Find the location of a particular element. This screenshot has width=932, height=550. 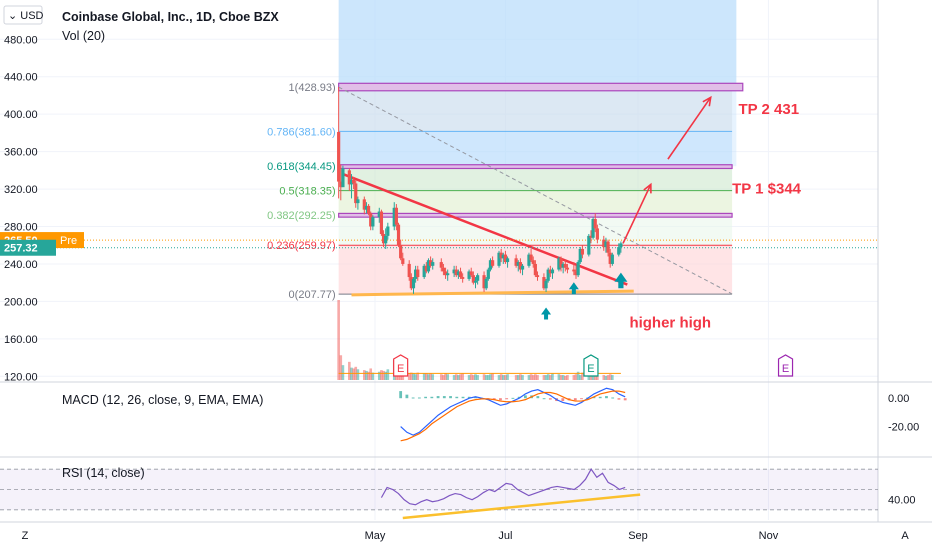

fib-band is located at coordinates (535, 178).